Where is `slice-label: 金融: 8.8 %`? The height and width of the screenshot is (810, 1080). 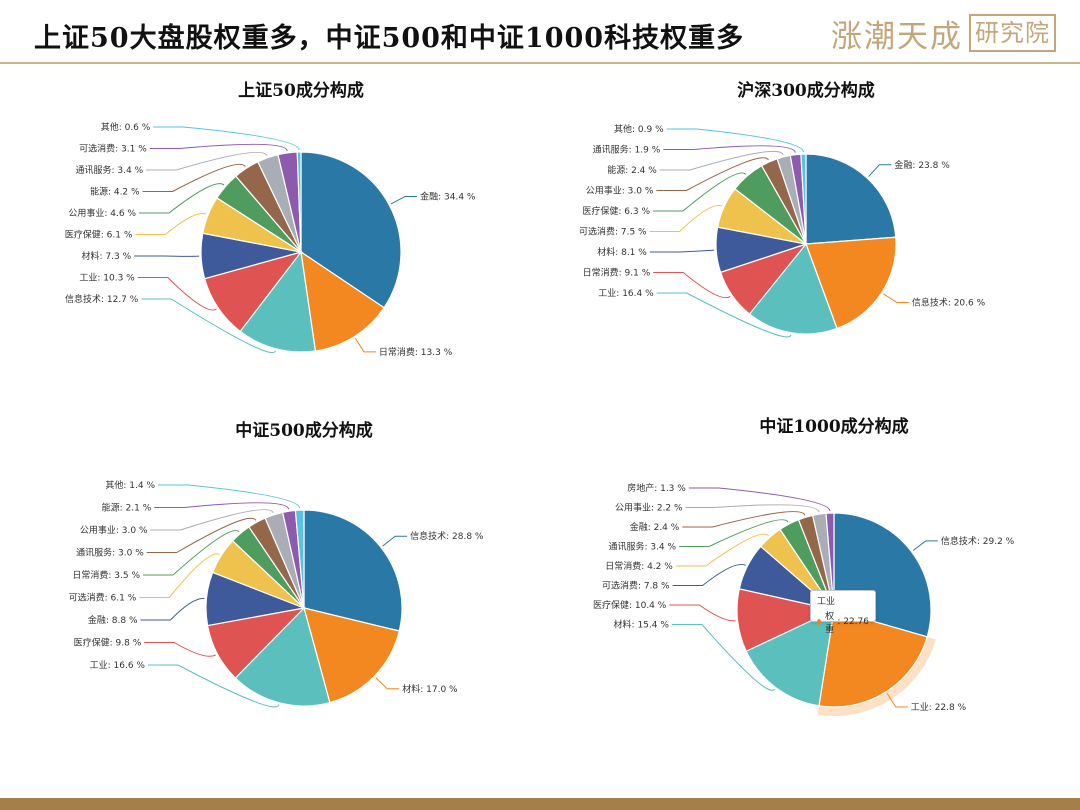 slice-label: 金融: 8.8 % is located at coordinates (113, 620).